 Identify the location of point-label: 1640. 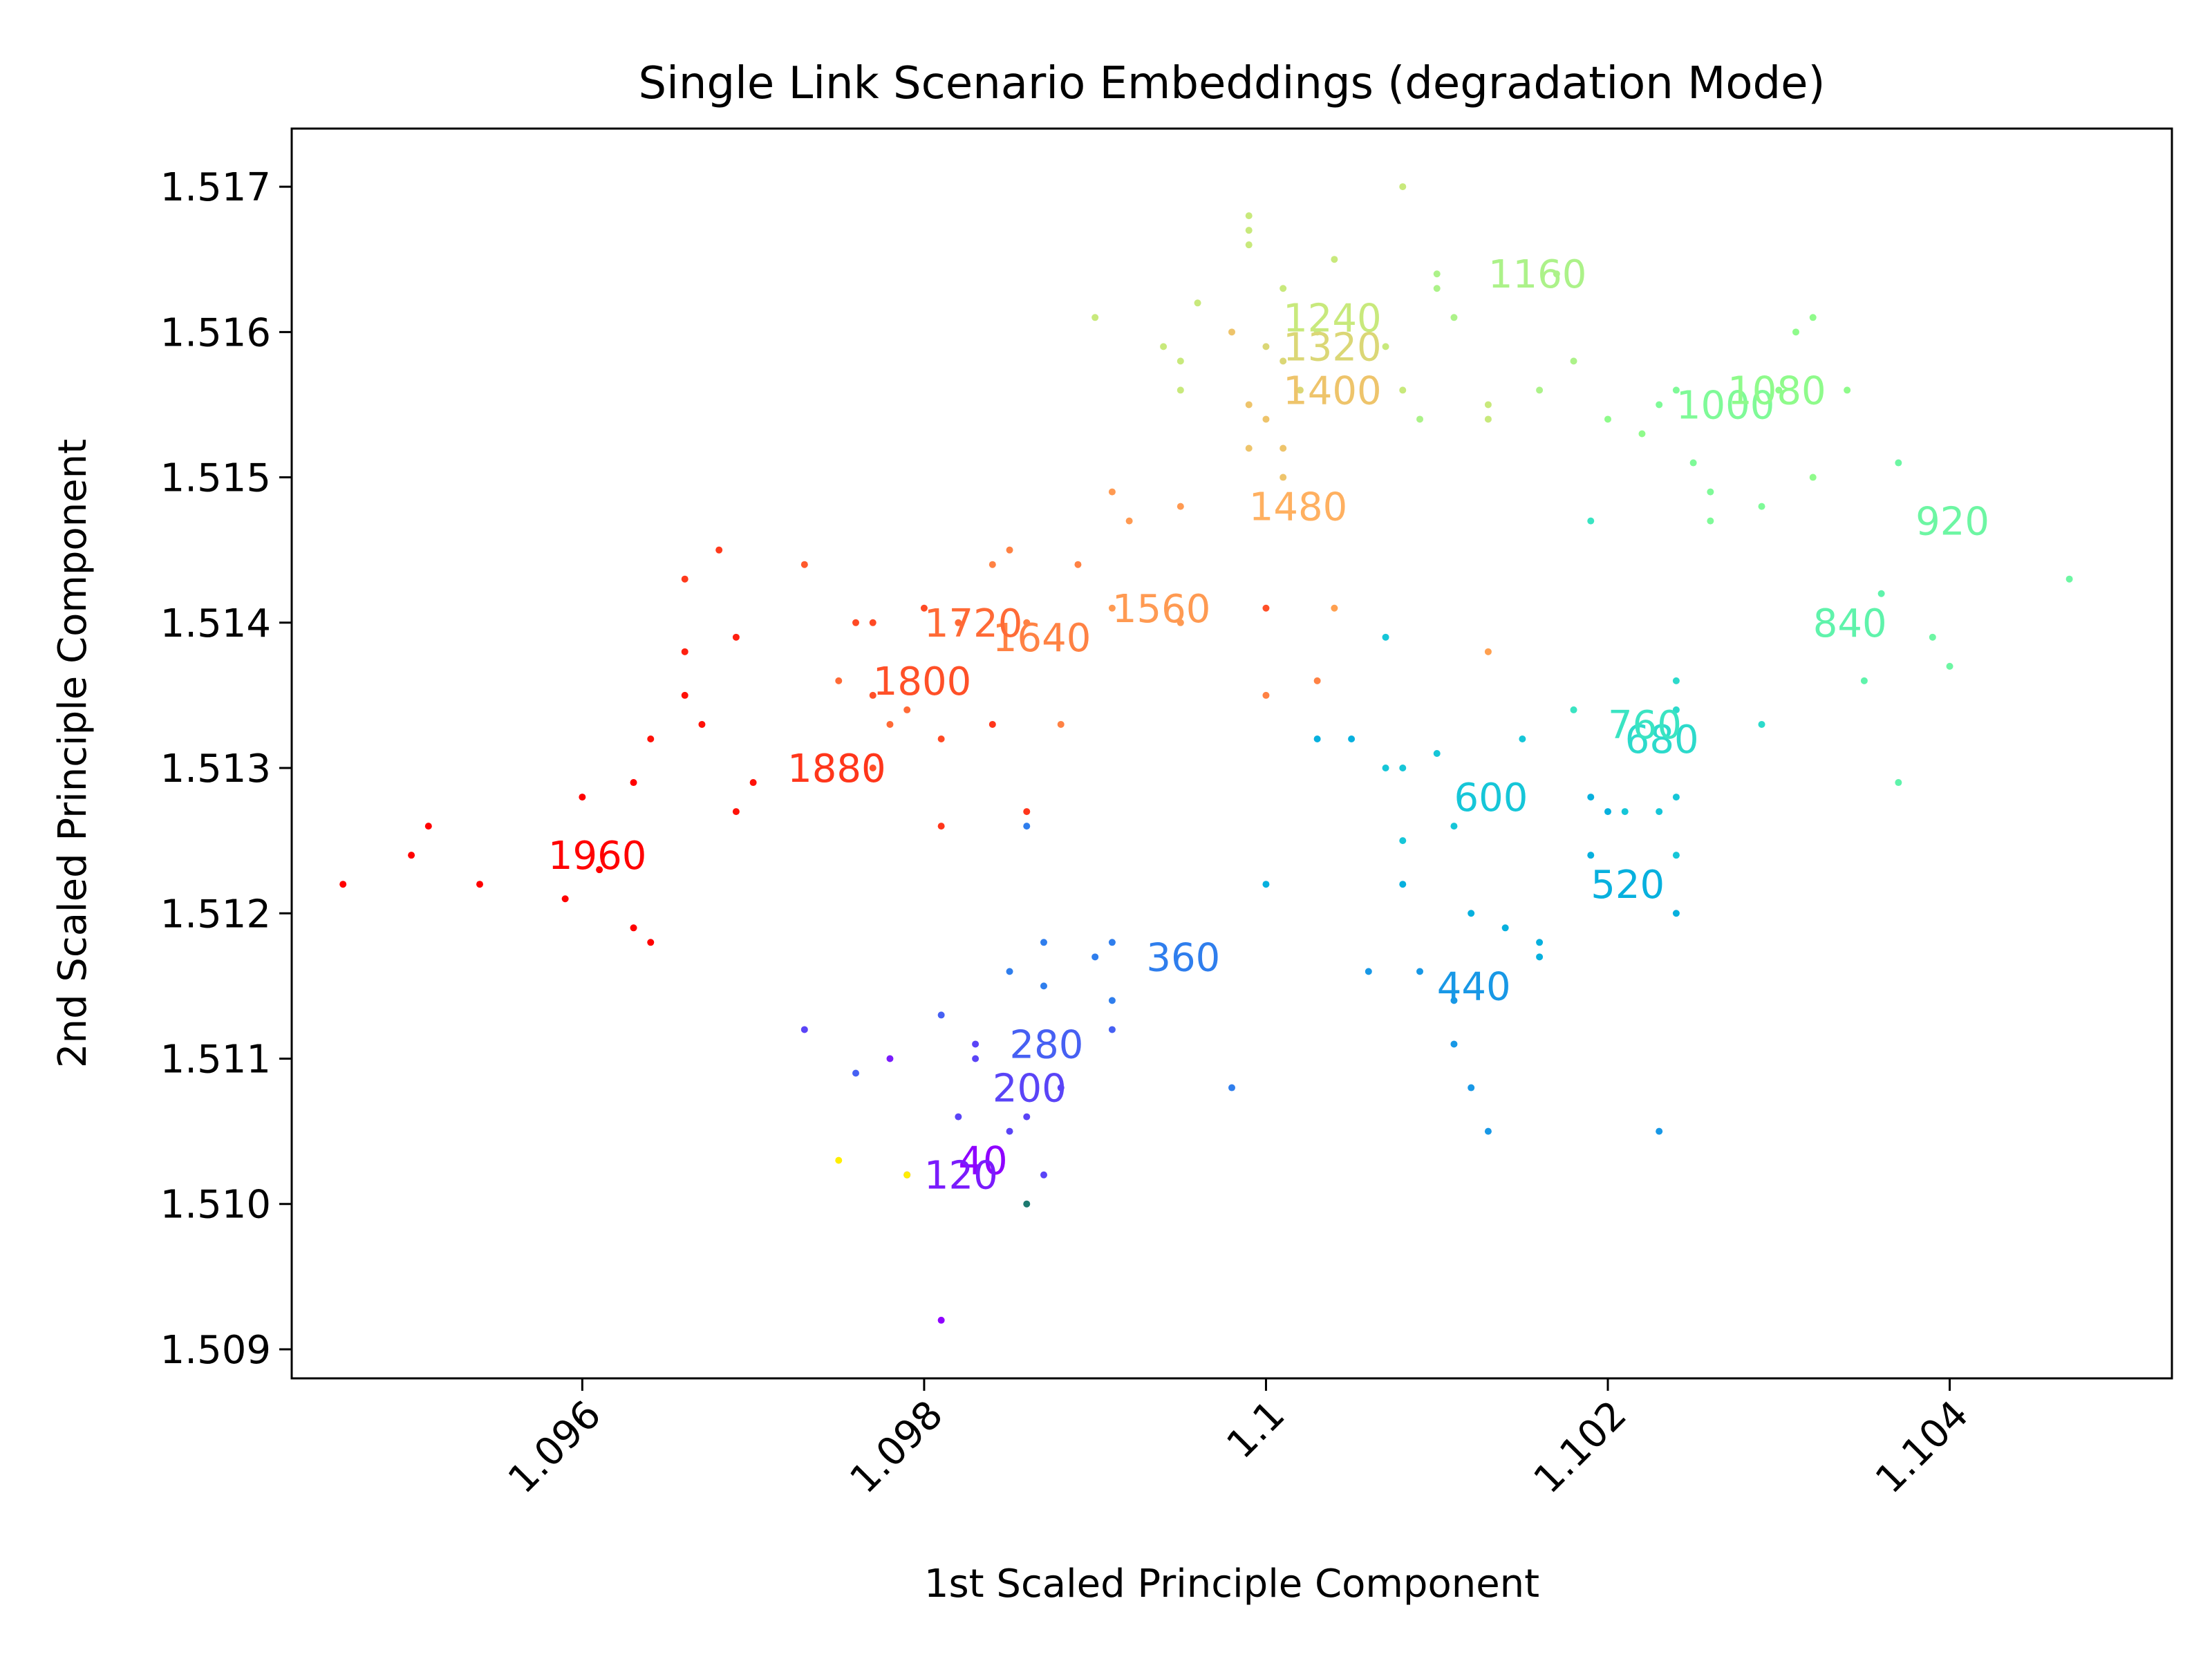
(1042, 638).